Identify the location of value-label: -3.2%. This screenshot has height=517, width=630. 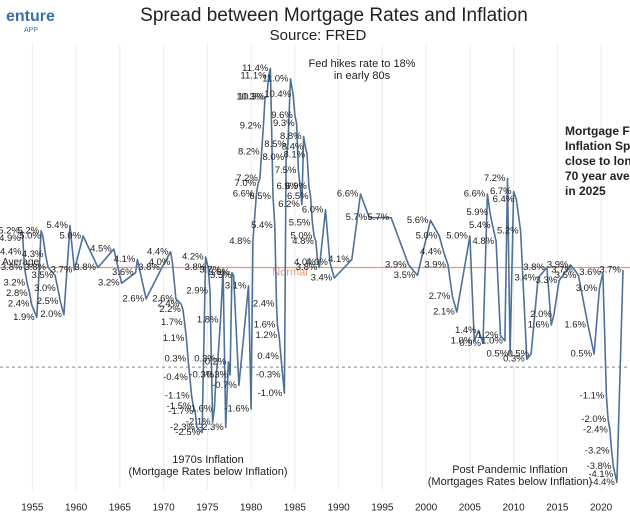
(597, 450).